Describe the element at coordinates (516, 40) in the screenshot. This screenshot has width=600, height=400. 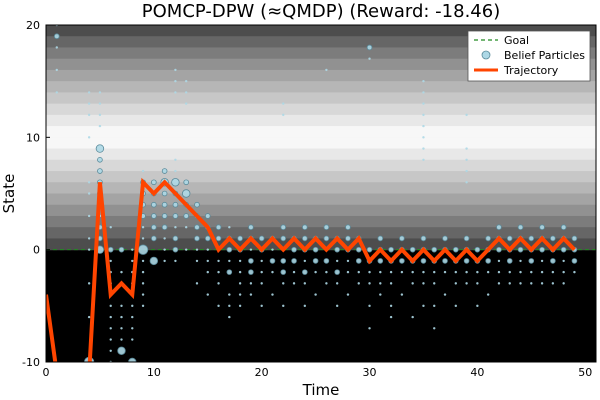
I see `legend-goal-label: Goal` at that location.